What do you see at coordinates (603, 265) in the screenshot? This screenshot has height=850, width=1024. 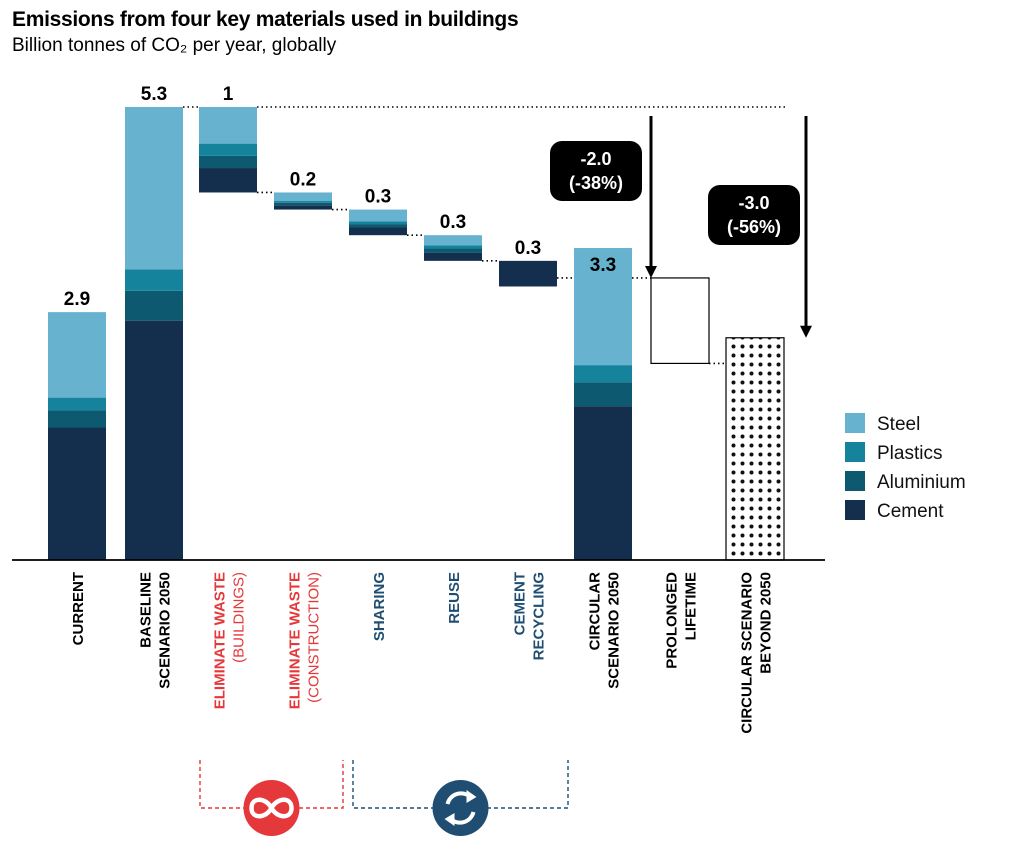 I see `value-label-circular: 3.3` at bounding box center [603, 265].